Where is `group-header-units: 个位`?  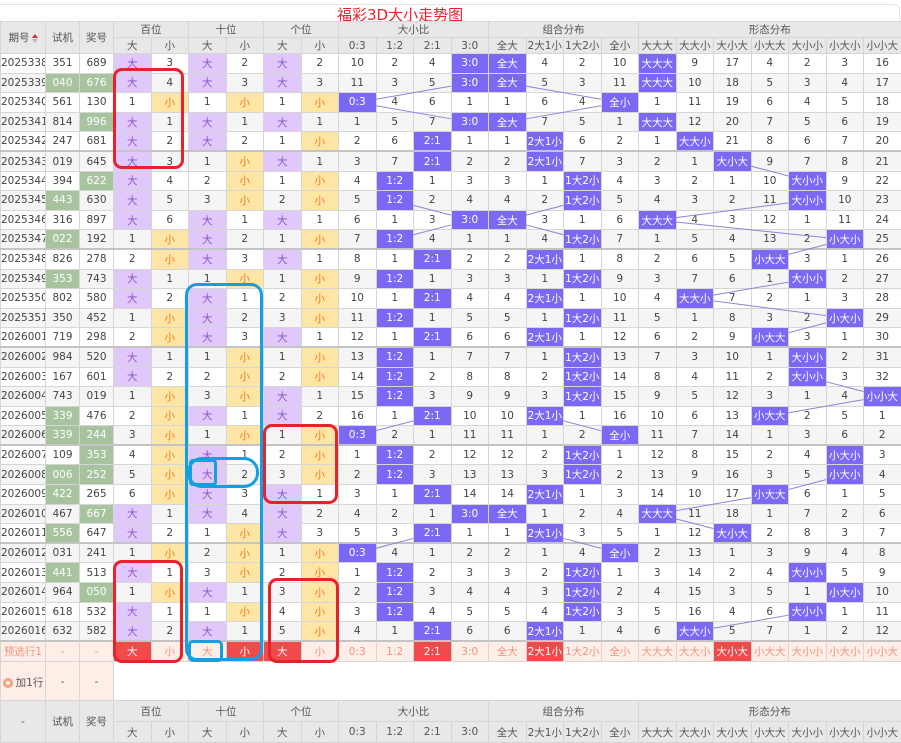 group-header-units: 个位 is located at coordinates (301, 30).